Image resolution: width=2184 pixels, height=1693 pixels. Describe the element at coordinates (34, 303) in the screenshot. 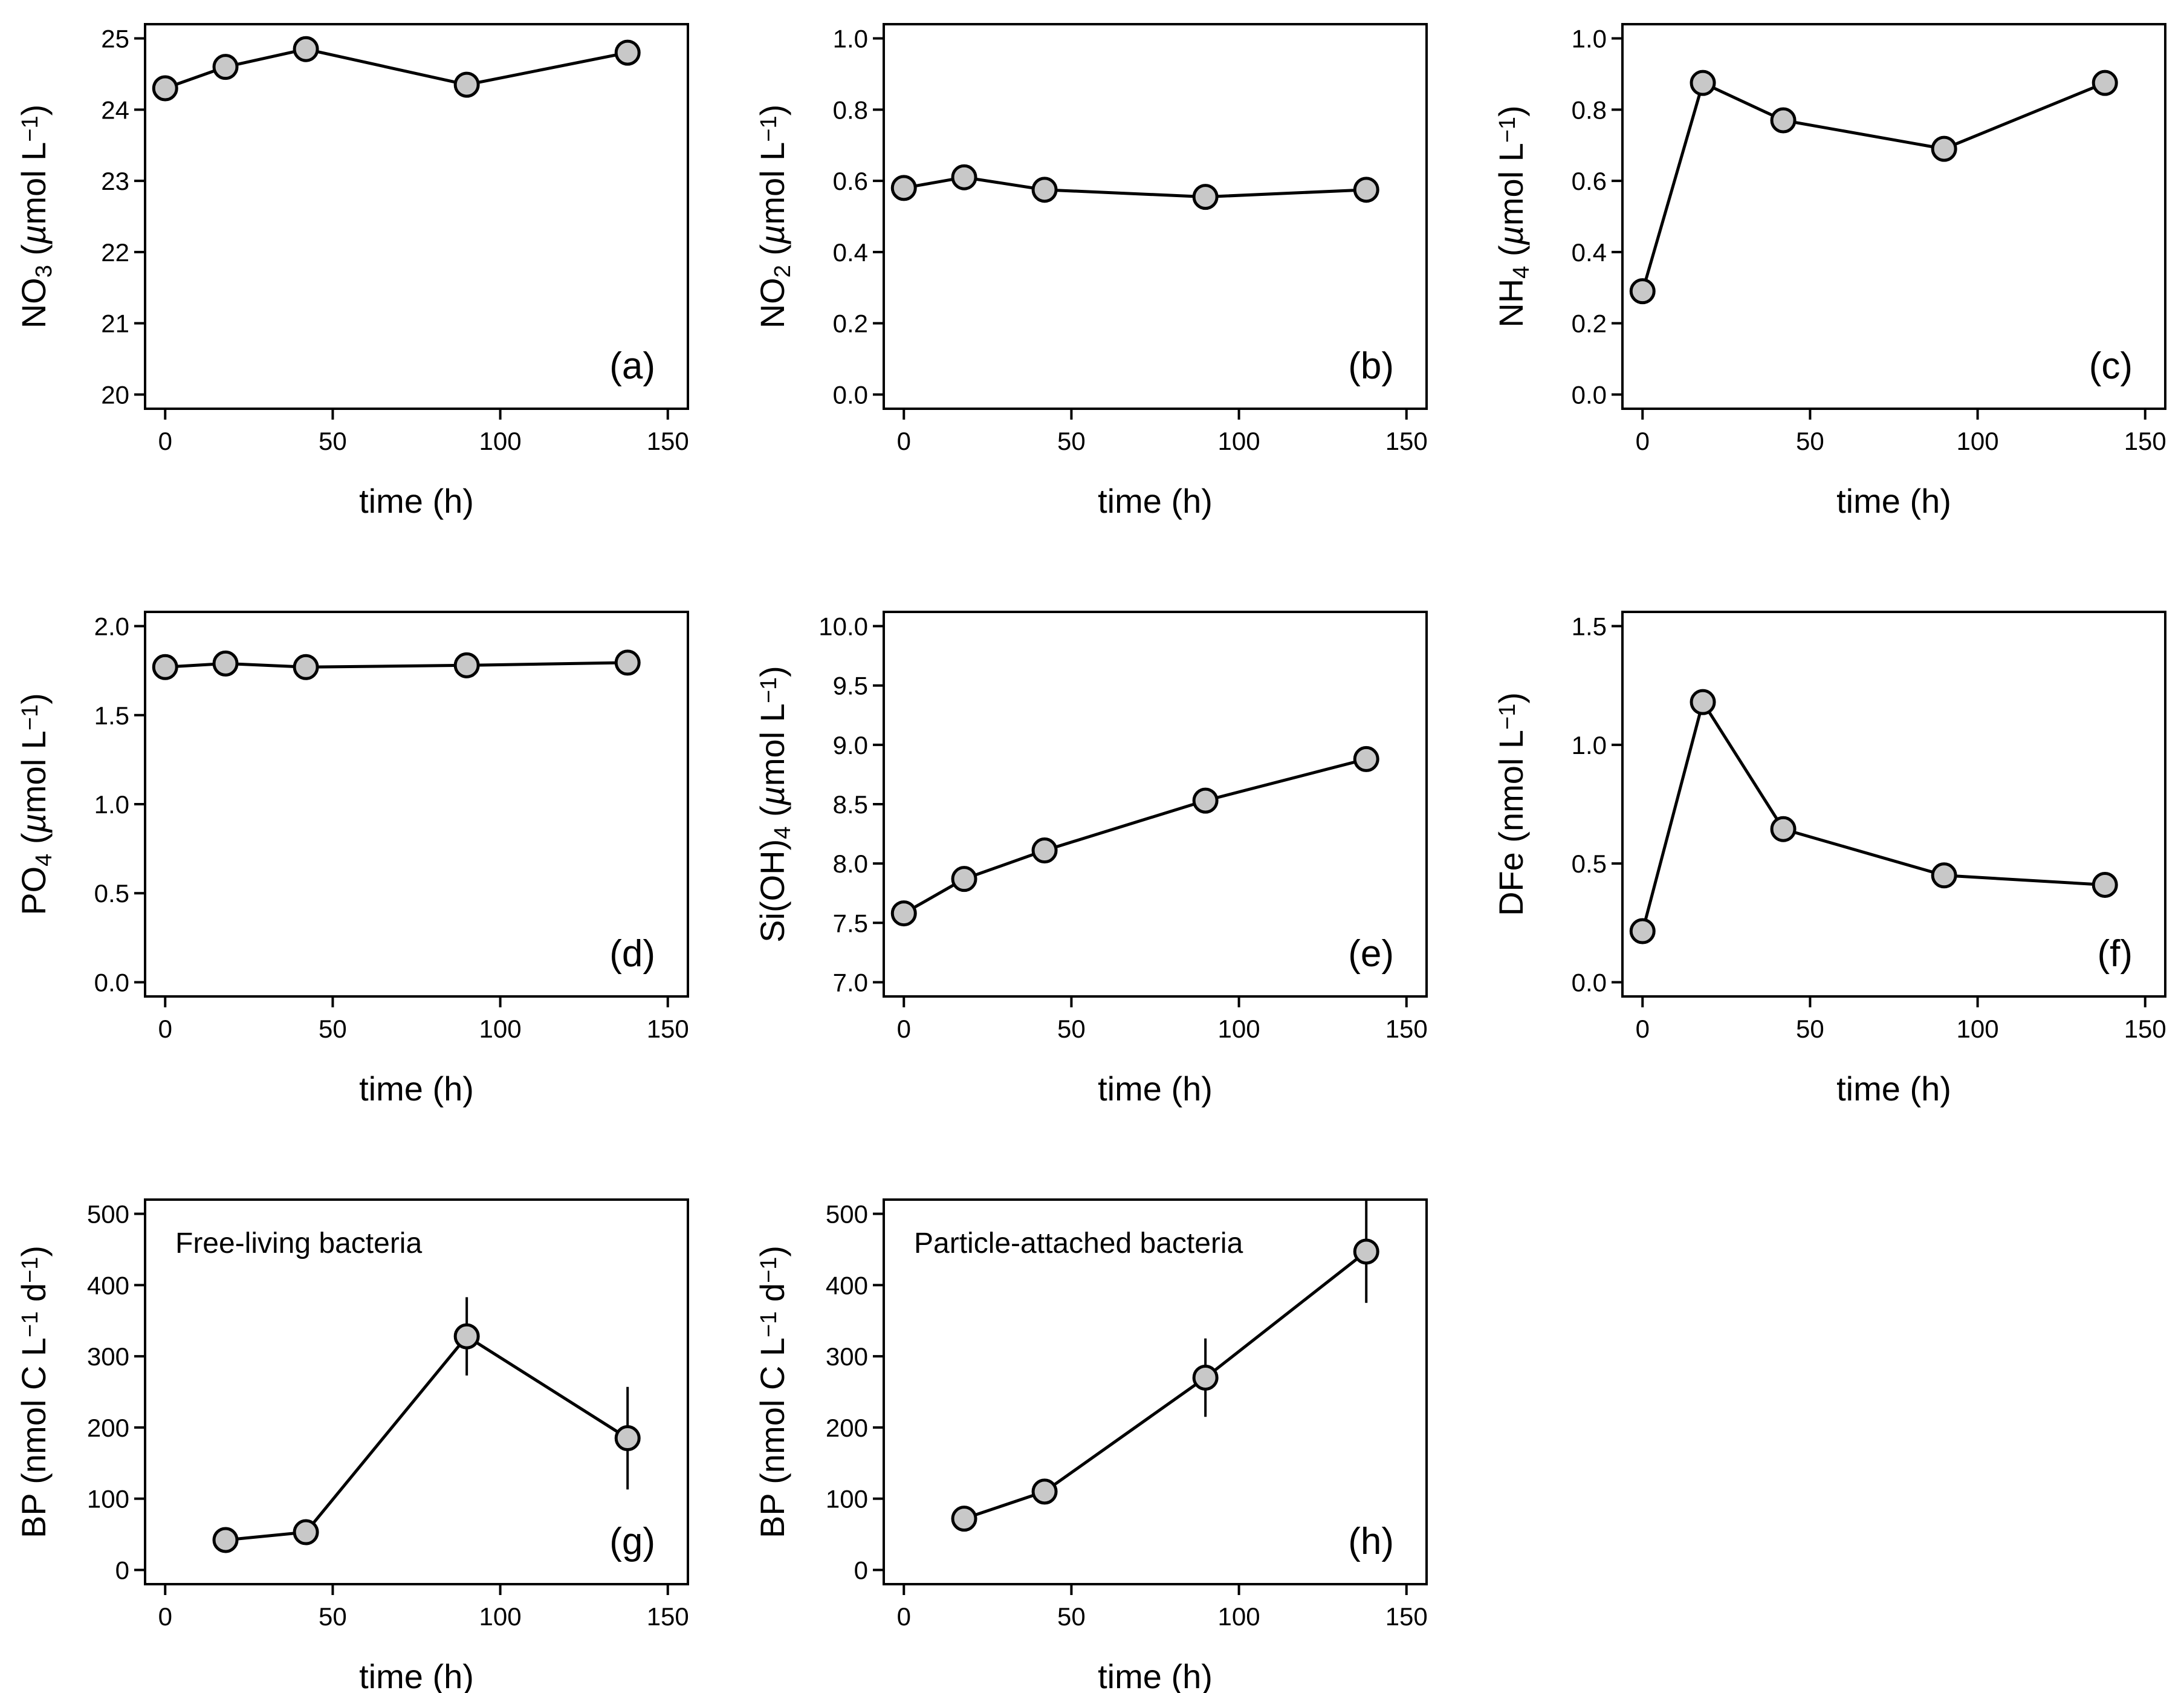

I see `y-title-variable: NO` at that location.